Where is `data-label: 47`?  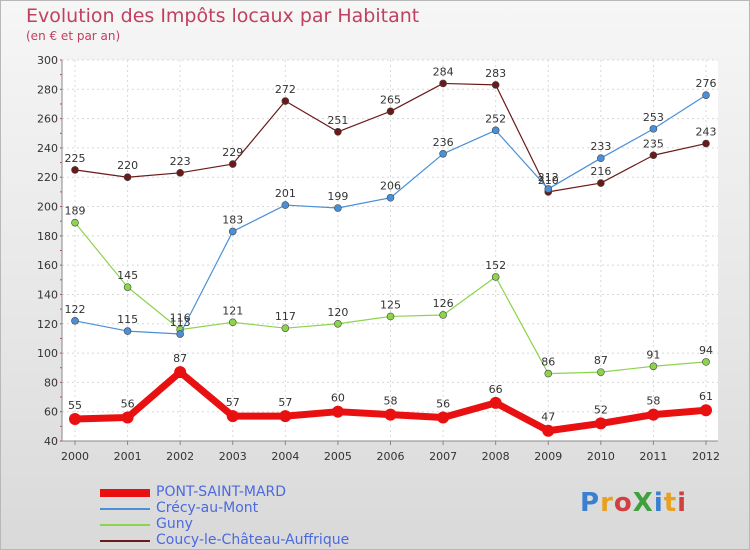 data-label: 47 is located at coordinates (548, 417).